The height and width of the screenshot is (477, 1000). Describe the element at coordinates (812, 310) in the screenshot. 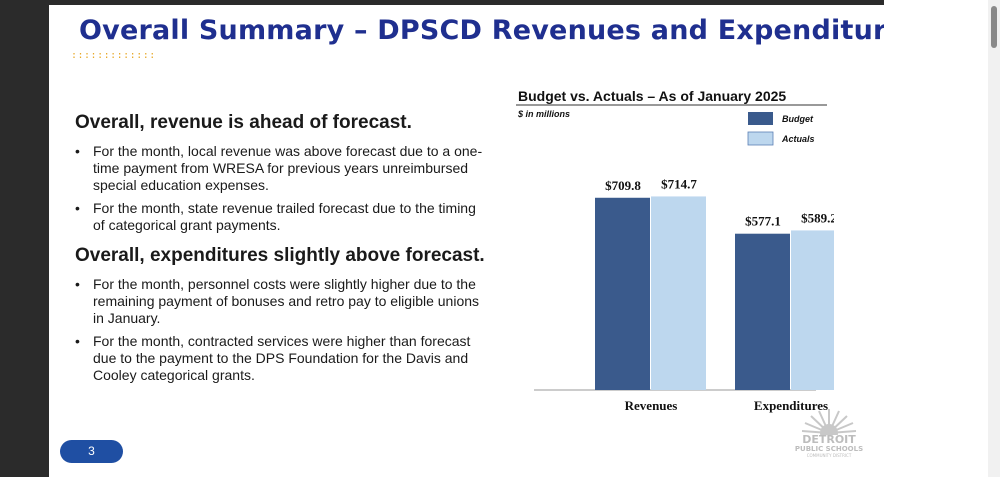

I see `bar-expenditures-actuals` at that location.